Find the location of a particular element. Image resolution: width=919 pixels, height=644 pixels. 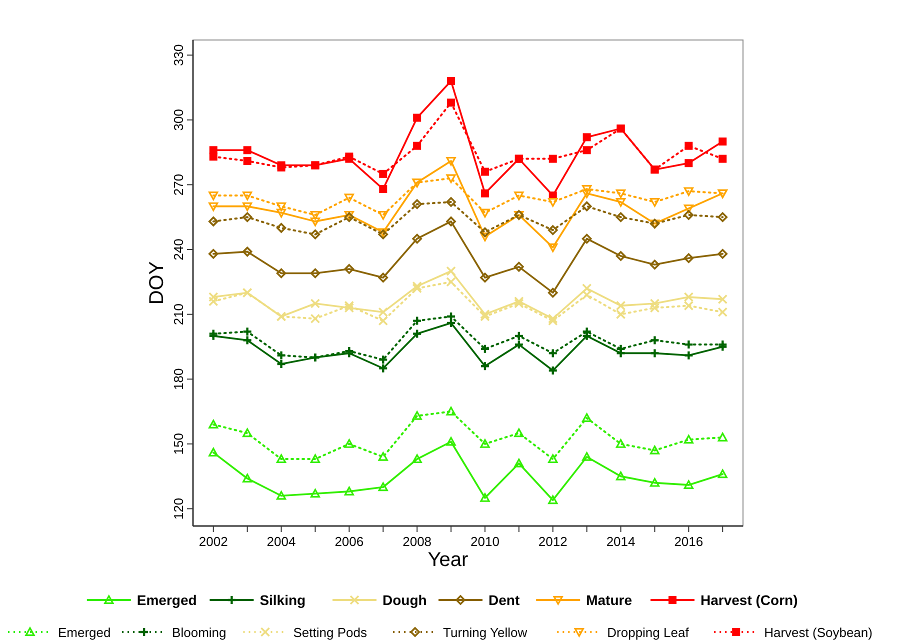

y-tick-label: 240 is located at coordinates (178, 249).